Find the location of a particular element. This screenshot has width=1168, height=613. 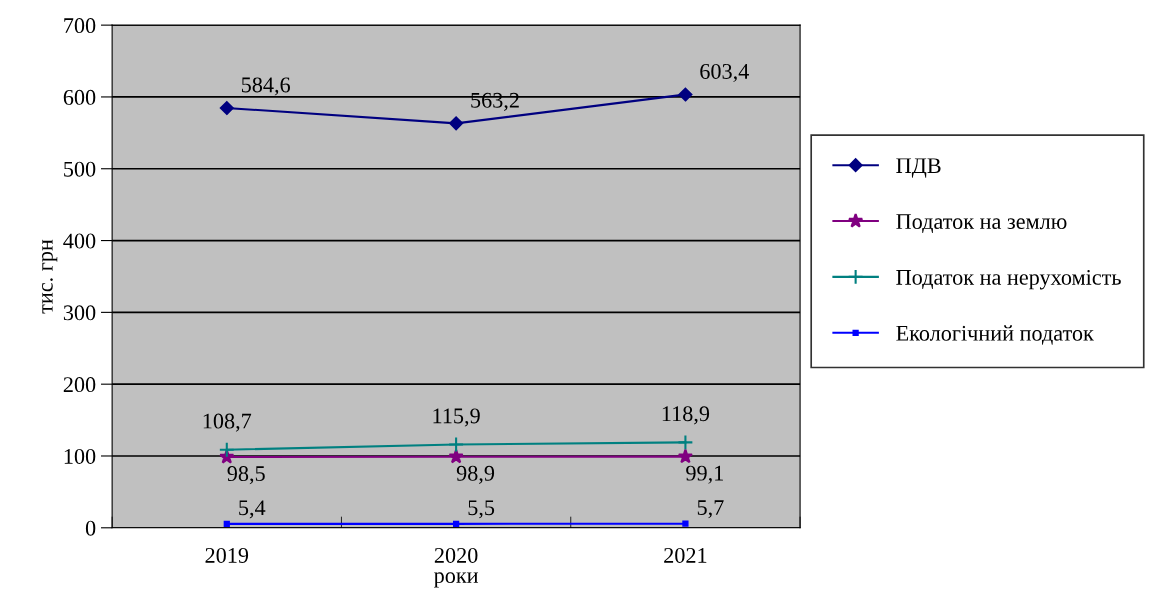

data-label: 5,7 is located at coordinates (710, 509).